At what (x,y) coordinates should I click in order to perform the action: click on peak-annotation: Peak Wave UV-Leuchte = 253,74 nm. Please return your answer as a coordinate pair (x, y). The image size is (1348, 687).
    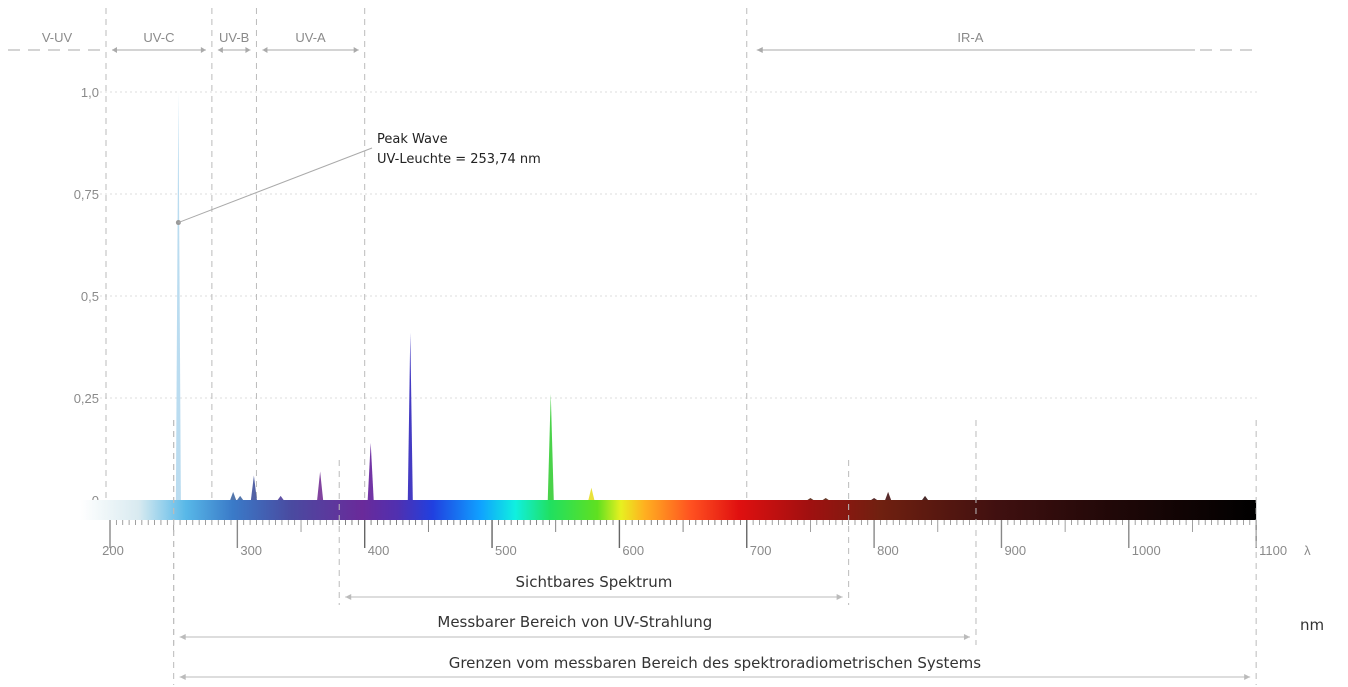
    Looking at the image, I should click on (358, 179).